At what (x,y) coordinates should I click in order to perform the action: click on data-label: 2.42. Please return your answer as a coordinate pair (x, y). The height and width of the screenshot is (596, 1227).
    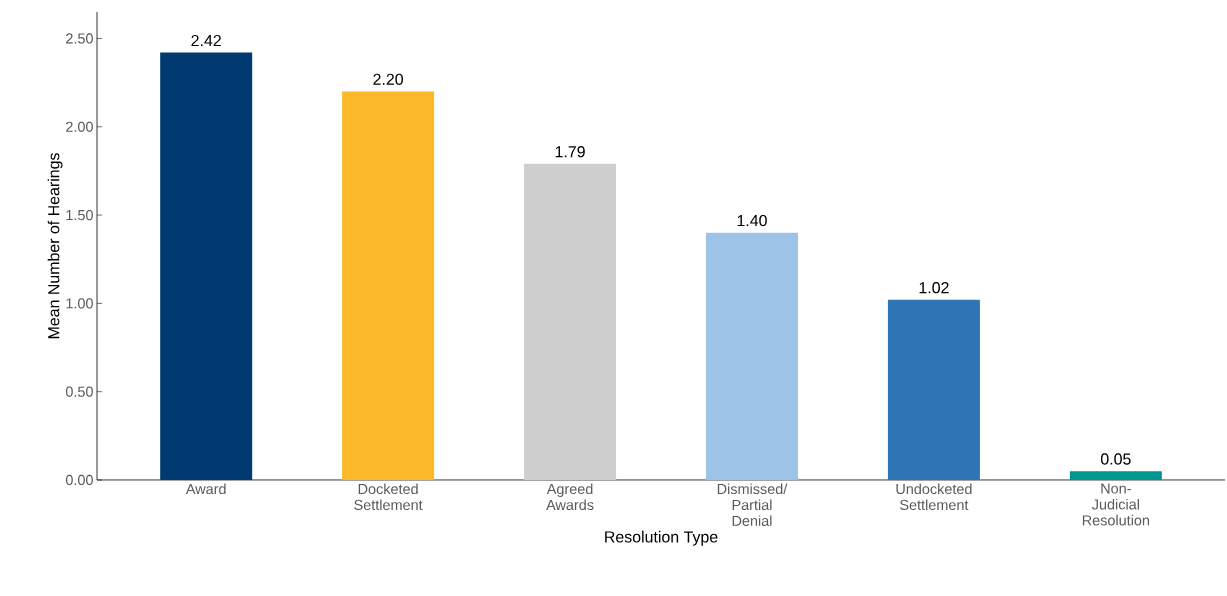
    Looking at the image, I should click on (206, 40).